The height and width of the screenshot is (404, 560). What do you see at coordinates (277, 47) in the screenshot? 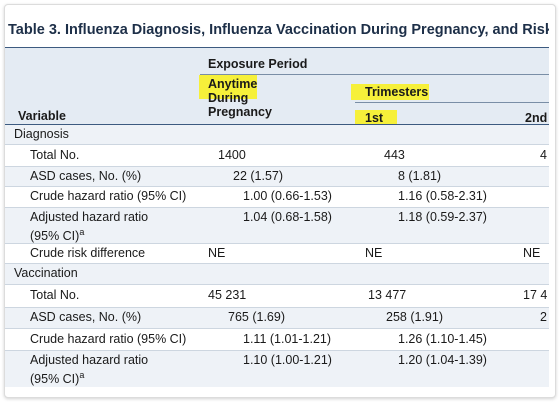
I see `title-rule` at bounding box center [277, 47].